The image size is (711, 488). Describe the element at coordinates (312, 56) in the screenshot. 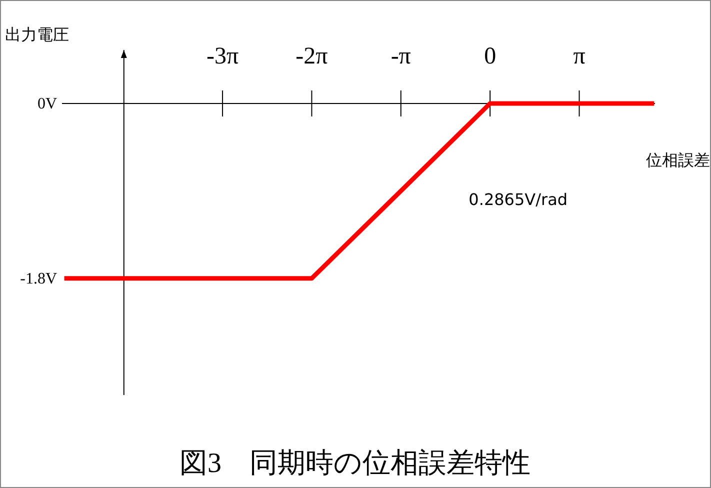

I see `x-tick-label: -2π` at that location.